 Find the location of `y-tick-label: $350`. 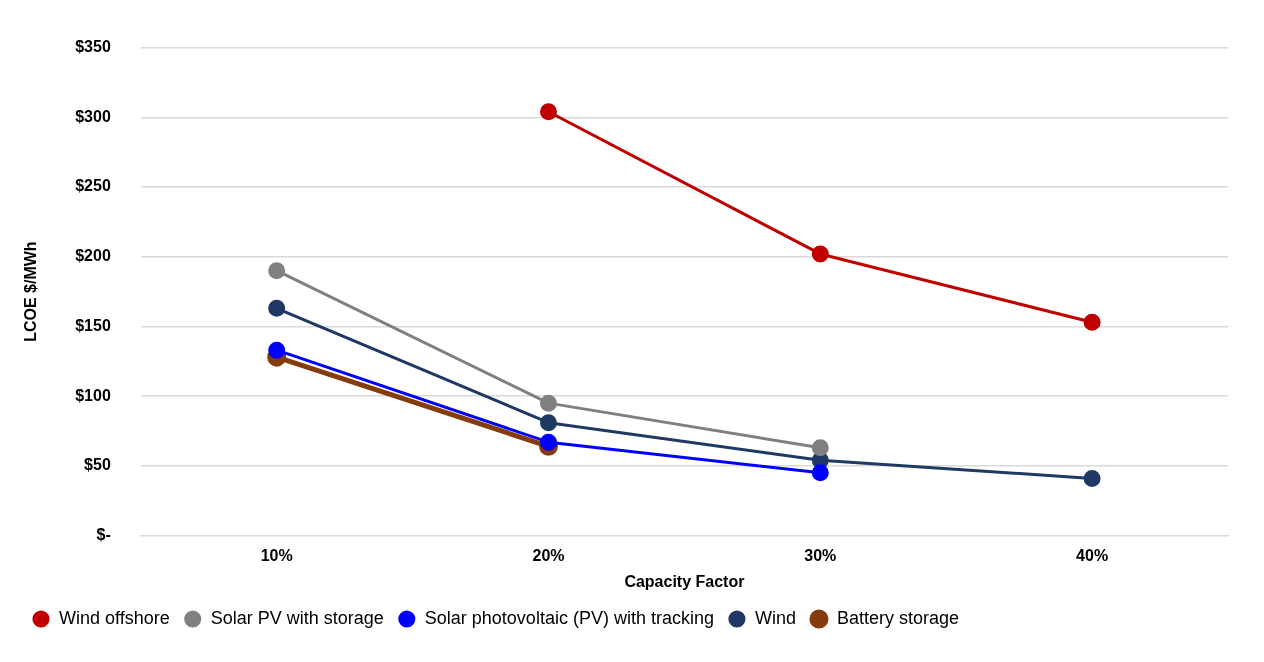

y-tick-label: $350 is located at coordinates (93, 47).